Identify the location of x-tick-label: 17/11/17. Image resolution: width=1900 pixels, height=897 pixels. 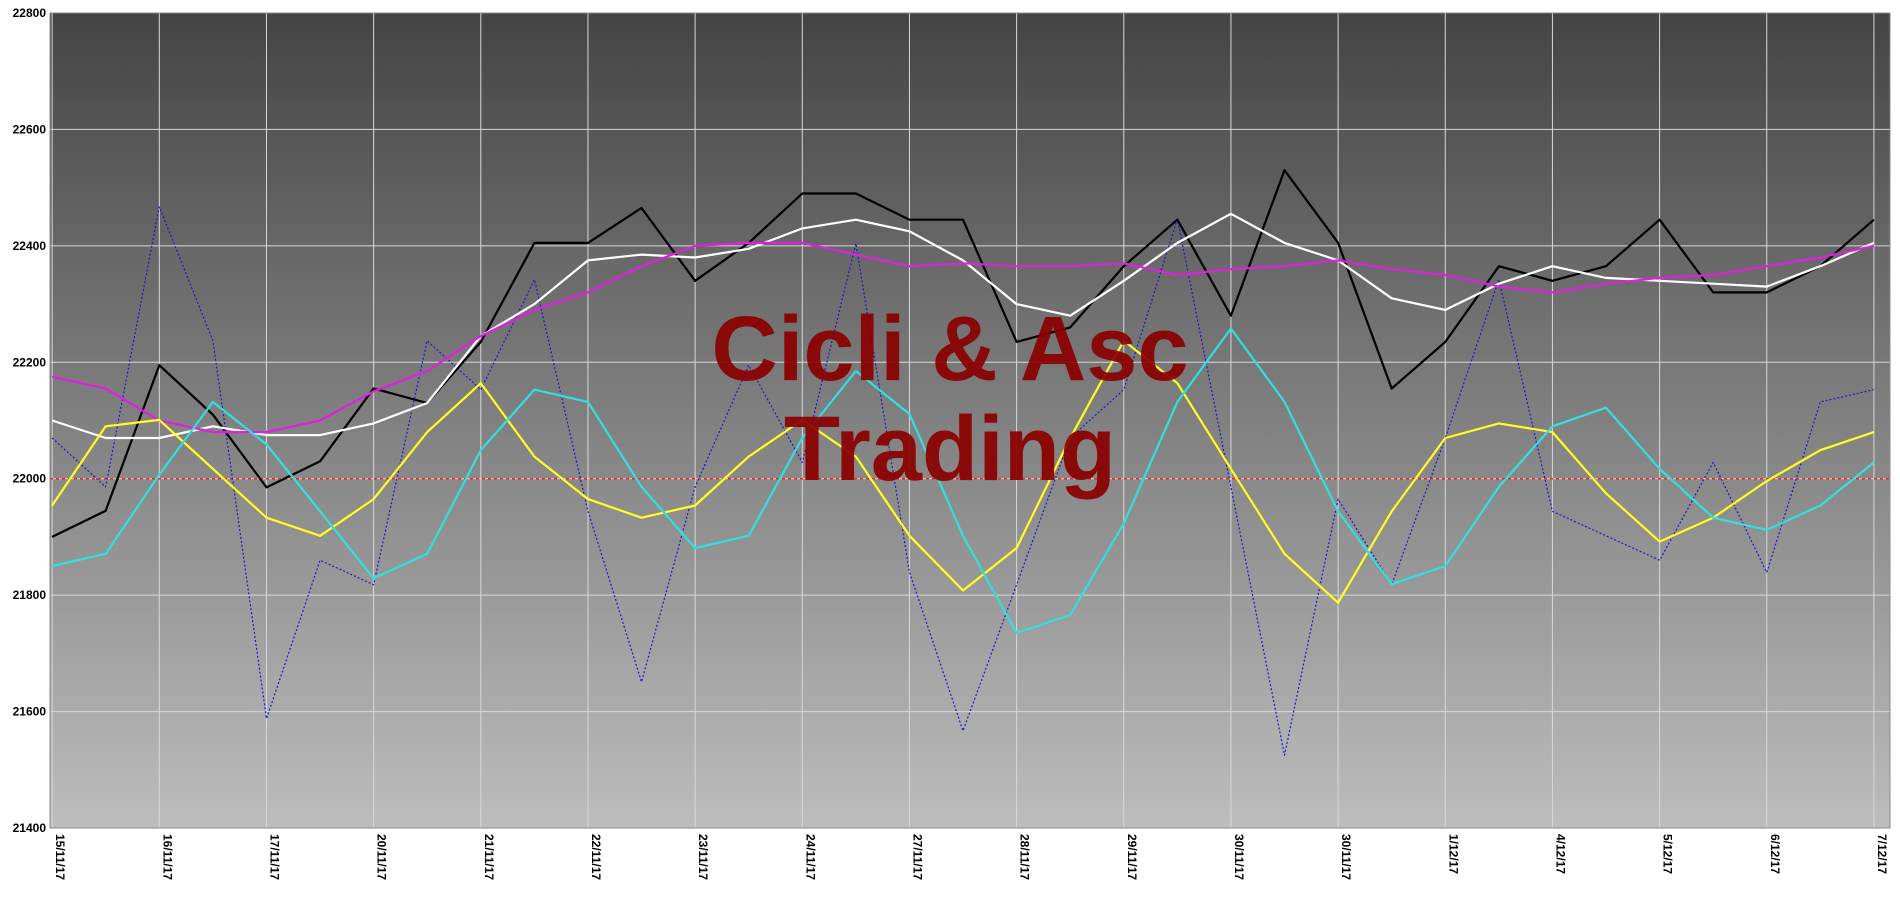
(274, 857).